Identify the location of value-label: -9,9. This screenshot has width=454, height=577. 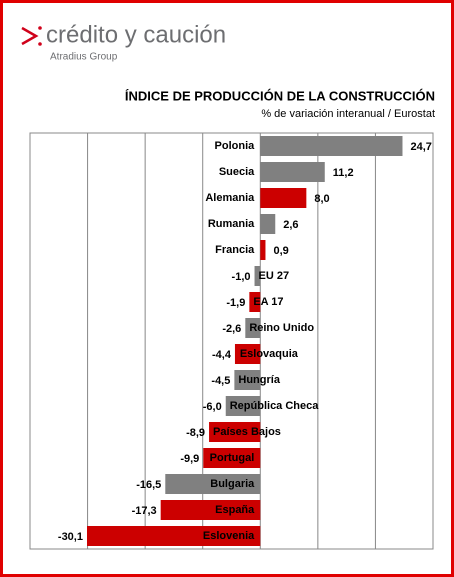
(189, 459).